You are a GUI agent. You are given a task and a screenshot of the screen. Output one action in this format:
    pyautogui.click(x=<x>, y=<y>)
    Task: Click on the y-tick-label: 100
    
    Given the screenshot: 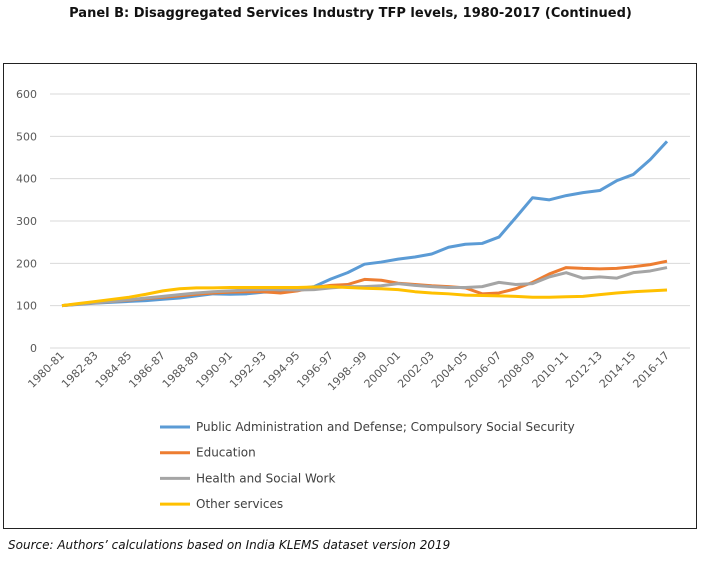 What is the action you would take?
    pyautogui.click(x=26, y=306)
    